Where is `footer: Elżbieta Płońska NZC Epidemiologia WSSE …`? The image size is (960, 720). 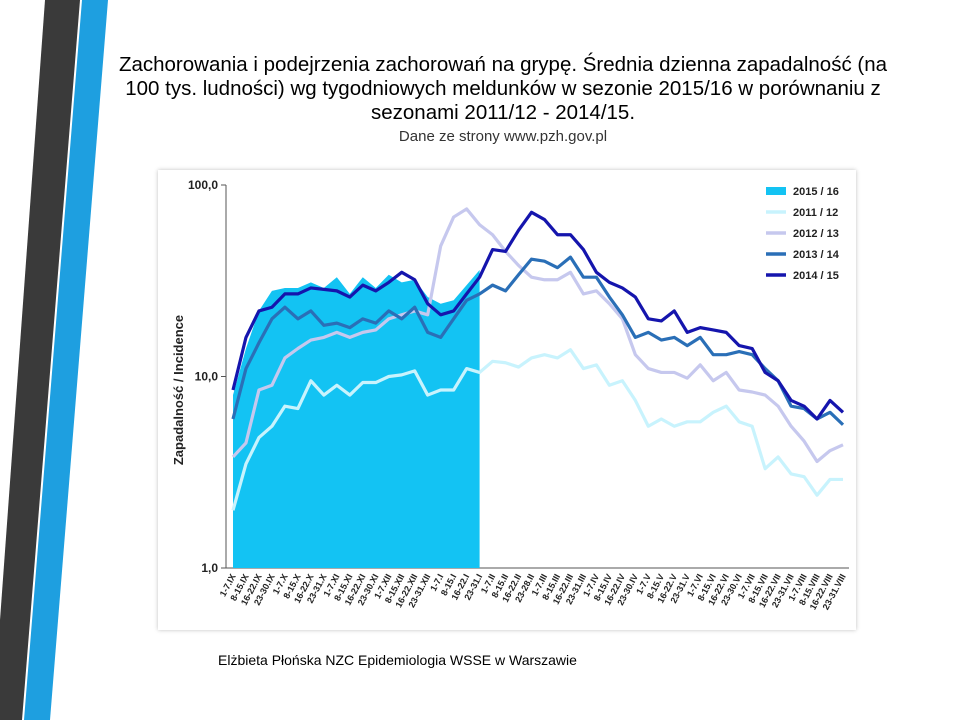 footer: Elżbieta Płońska NZC Epidemiologia WSSE … is located at coordinates (397, 660).